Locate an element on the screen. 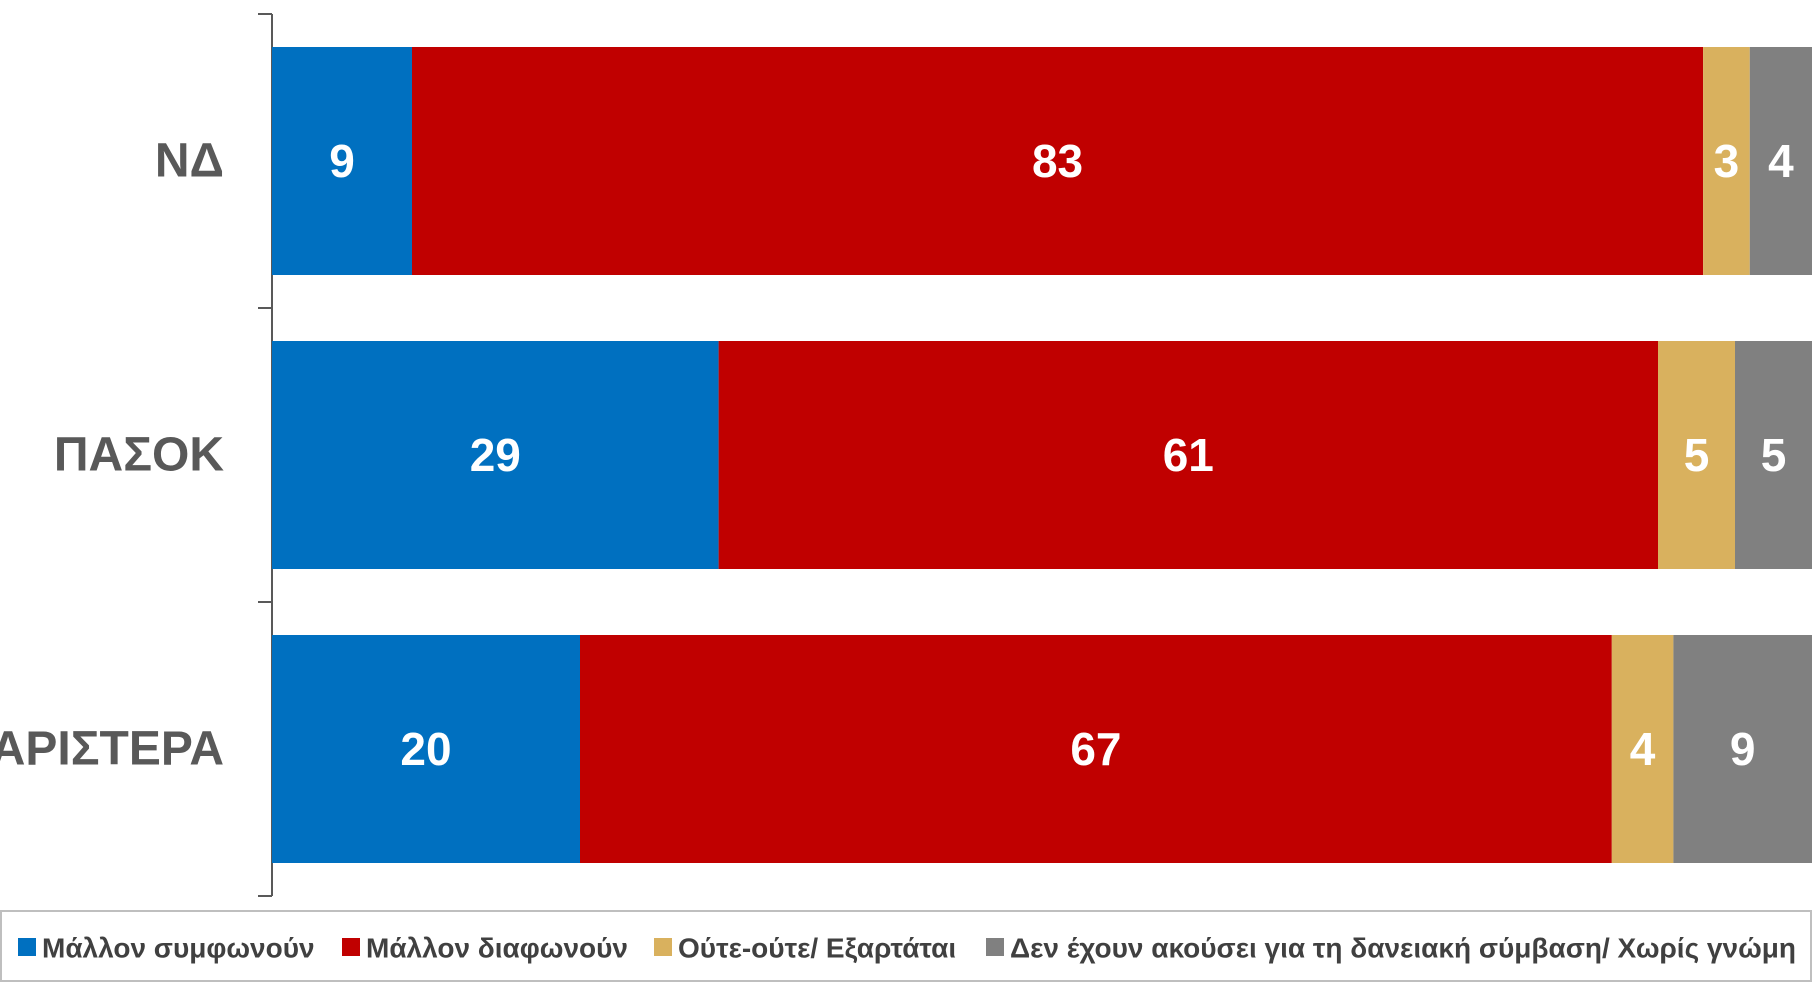 Image resolution: width=1812 pixels, height=982 pixels. data-label: 61 is located at coordinates (1188, 455).